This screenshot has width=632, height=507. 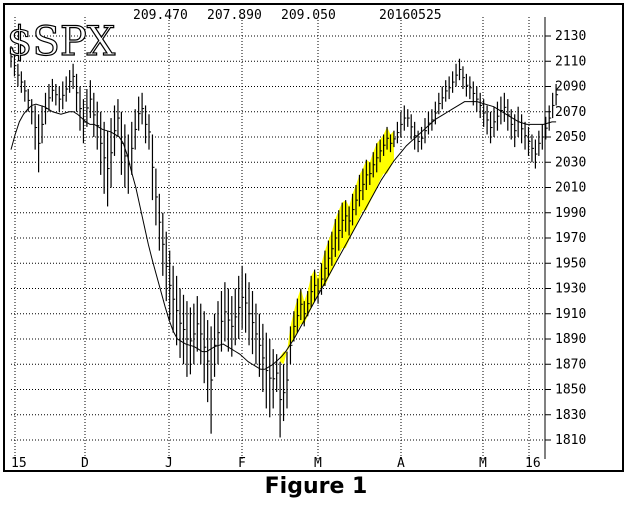 What do you see at coordinates (570, 289) in the screenshot?
I see `y-tick-label: 1930` at bounding box center [570, 289].